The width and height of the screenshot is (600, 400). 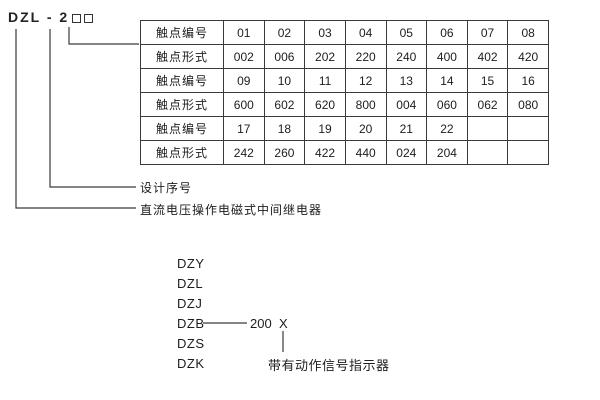 What do you see at coordinates (244, 152) in the screenshot?
I see `table-cell: 242` at bounding box center [244, 152].